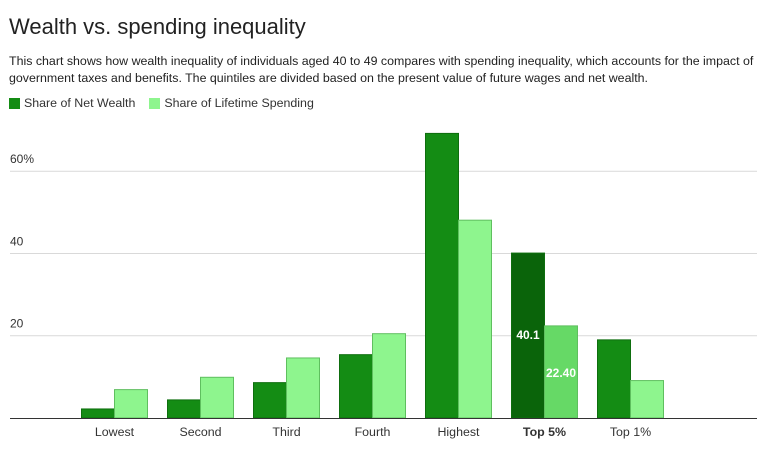 The image size is (764, 471). Describe the element at coordinates (458, 432) in the screenshot. I see `x-tick-label: Highest` at that location.